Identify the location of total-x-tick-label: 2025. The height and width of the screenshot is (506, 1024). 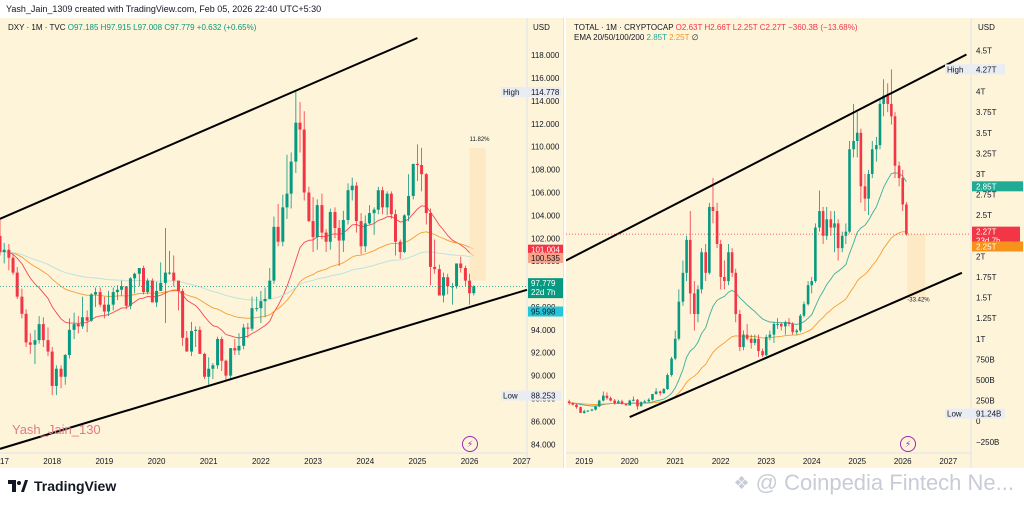
(857, 461).